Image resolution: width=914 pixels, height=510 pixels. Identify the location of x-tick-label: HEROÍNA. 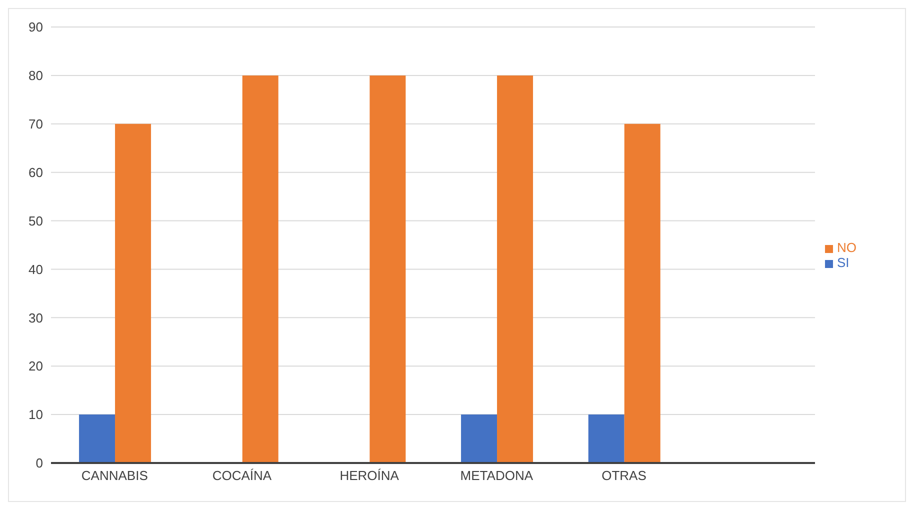
(370, 476).